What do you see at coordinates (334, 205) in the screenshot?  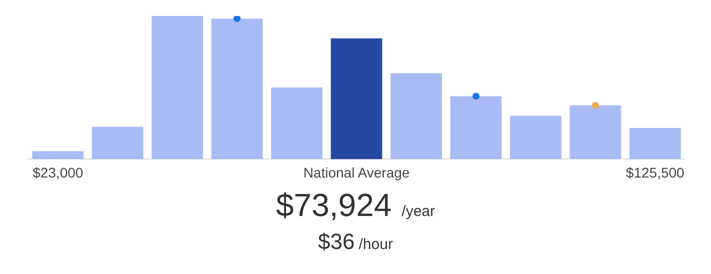 I see `text: $73,924` at bounding box center [334, 205].